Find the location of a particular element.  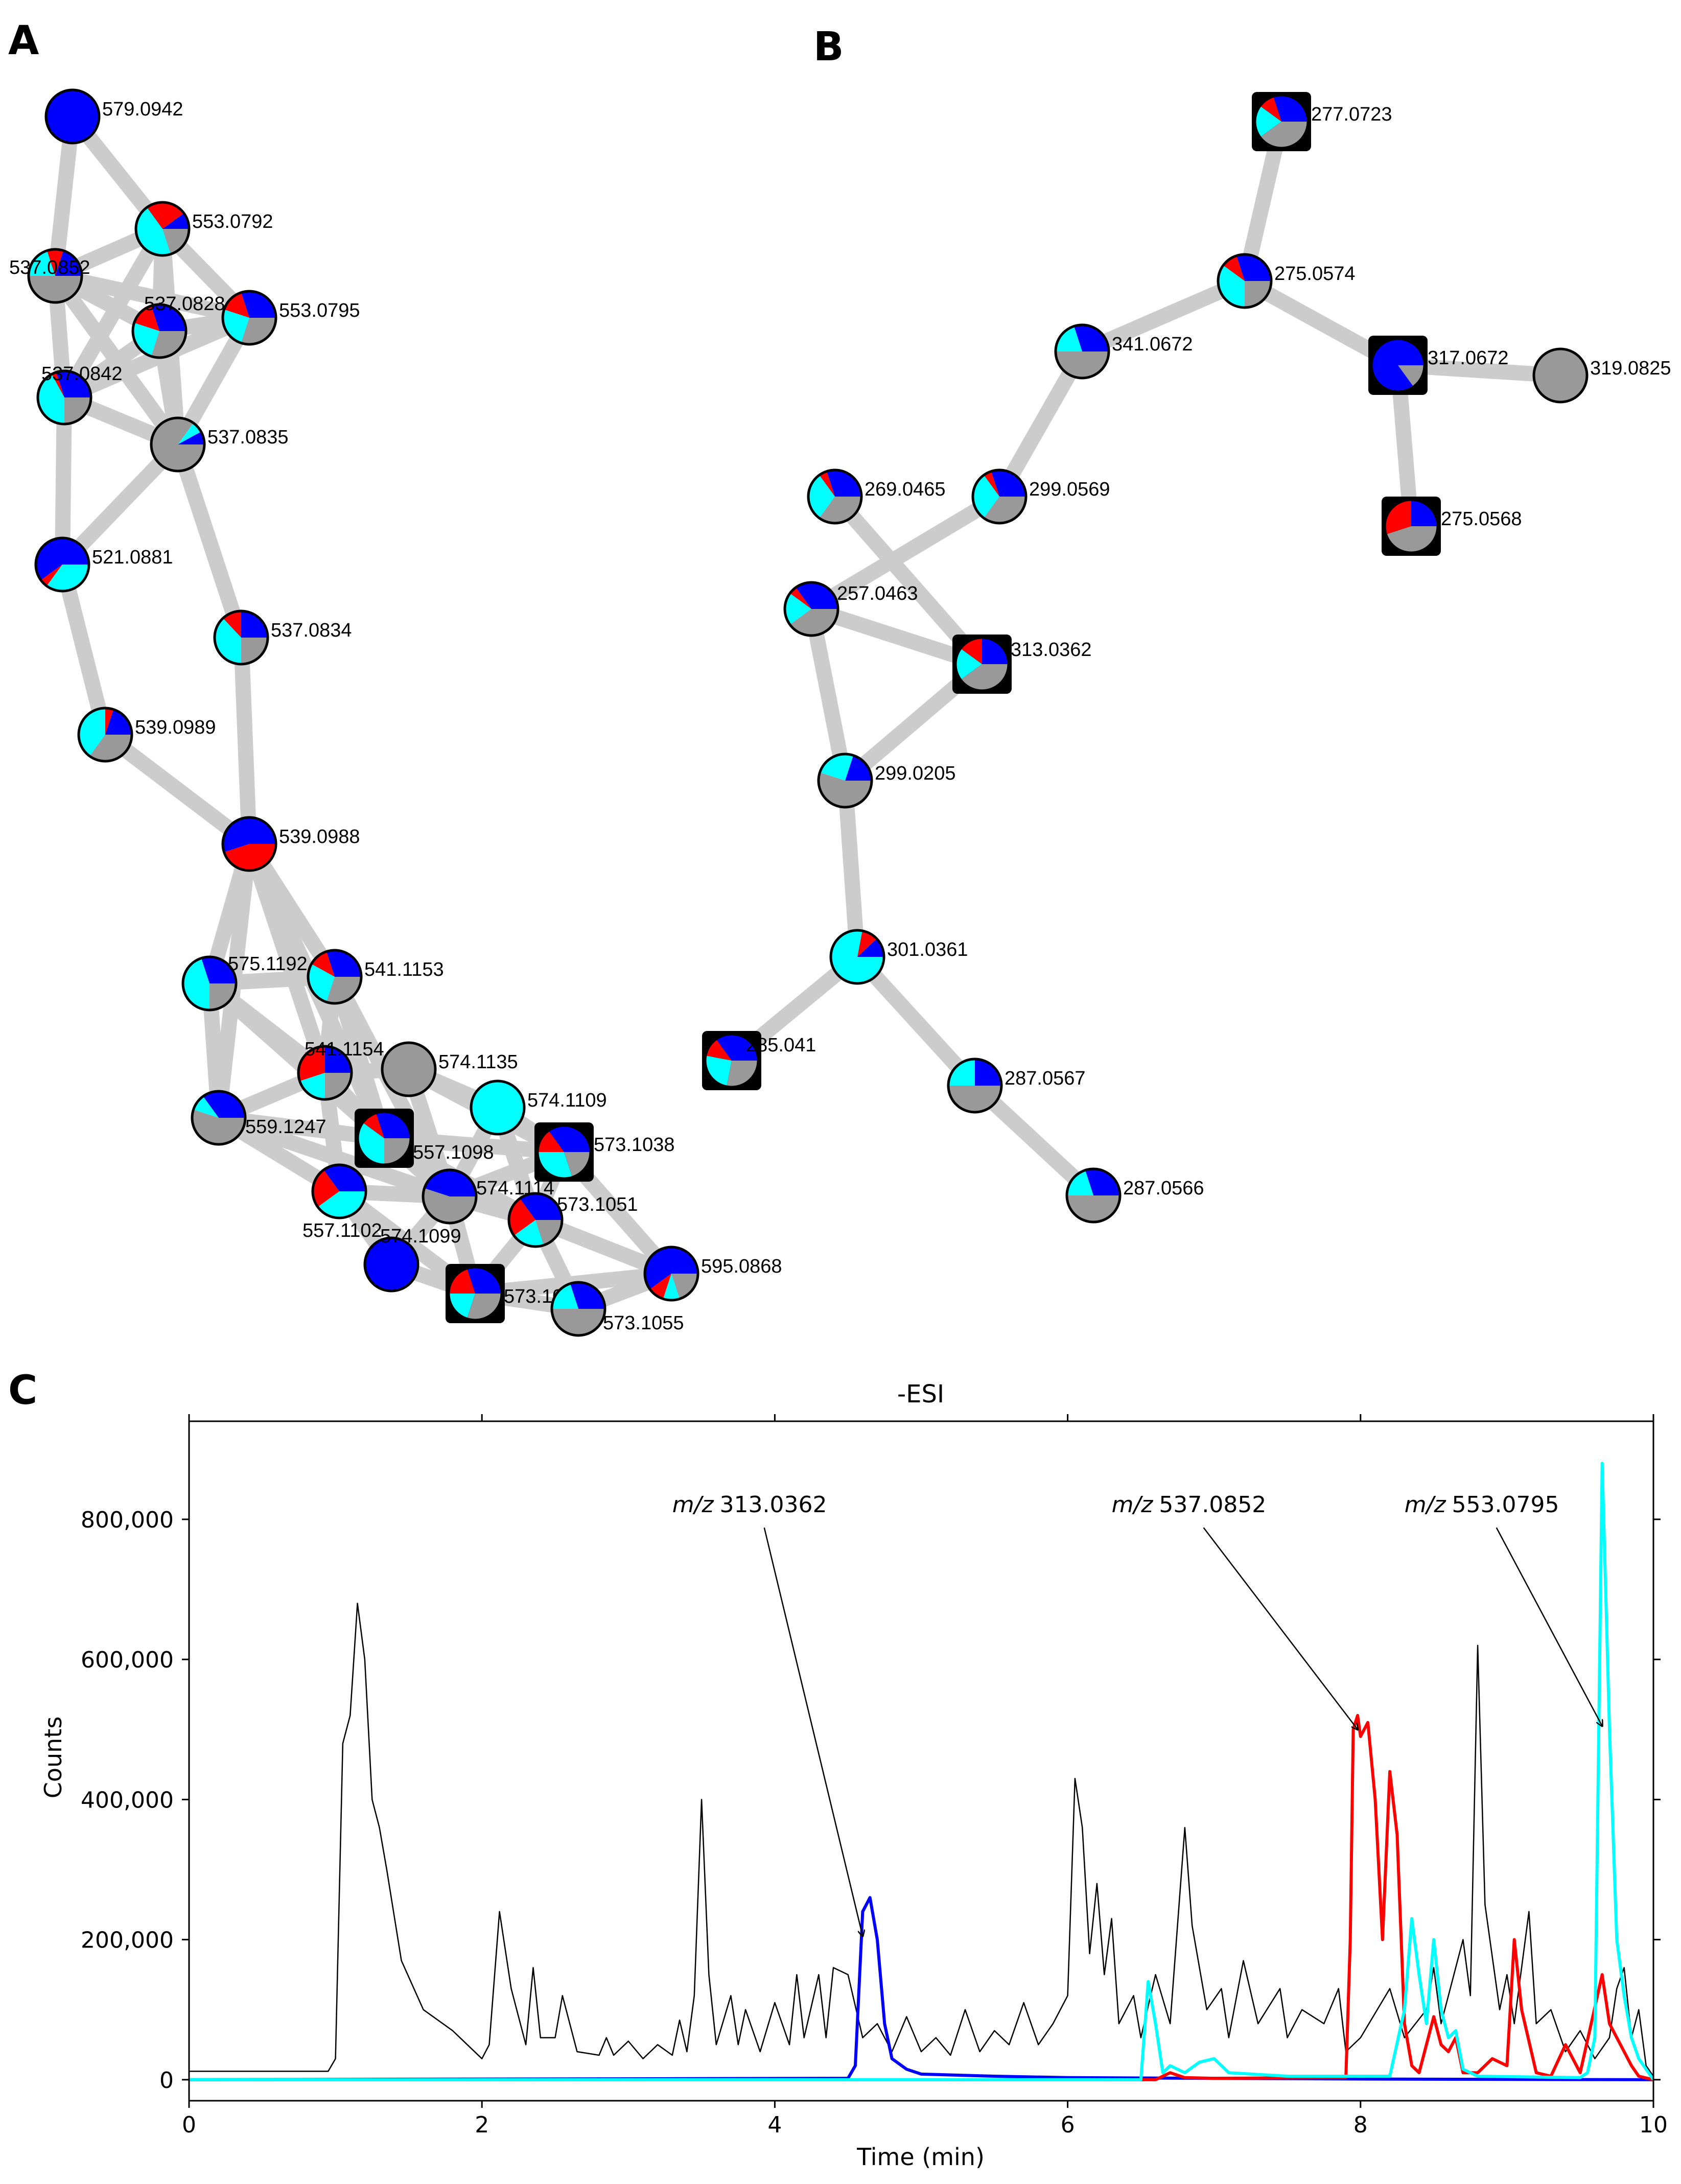

node-m269_0465: 269.0465 is located at coordinates (876, 496).